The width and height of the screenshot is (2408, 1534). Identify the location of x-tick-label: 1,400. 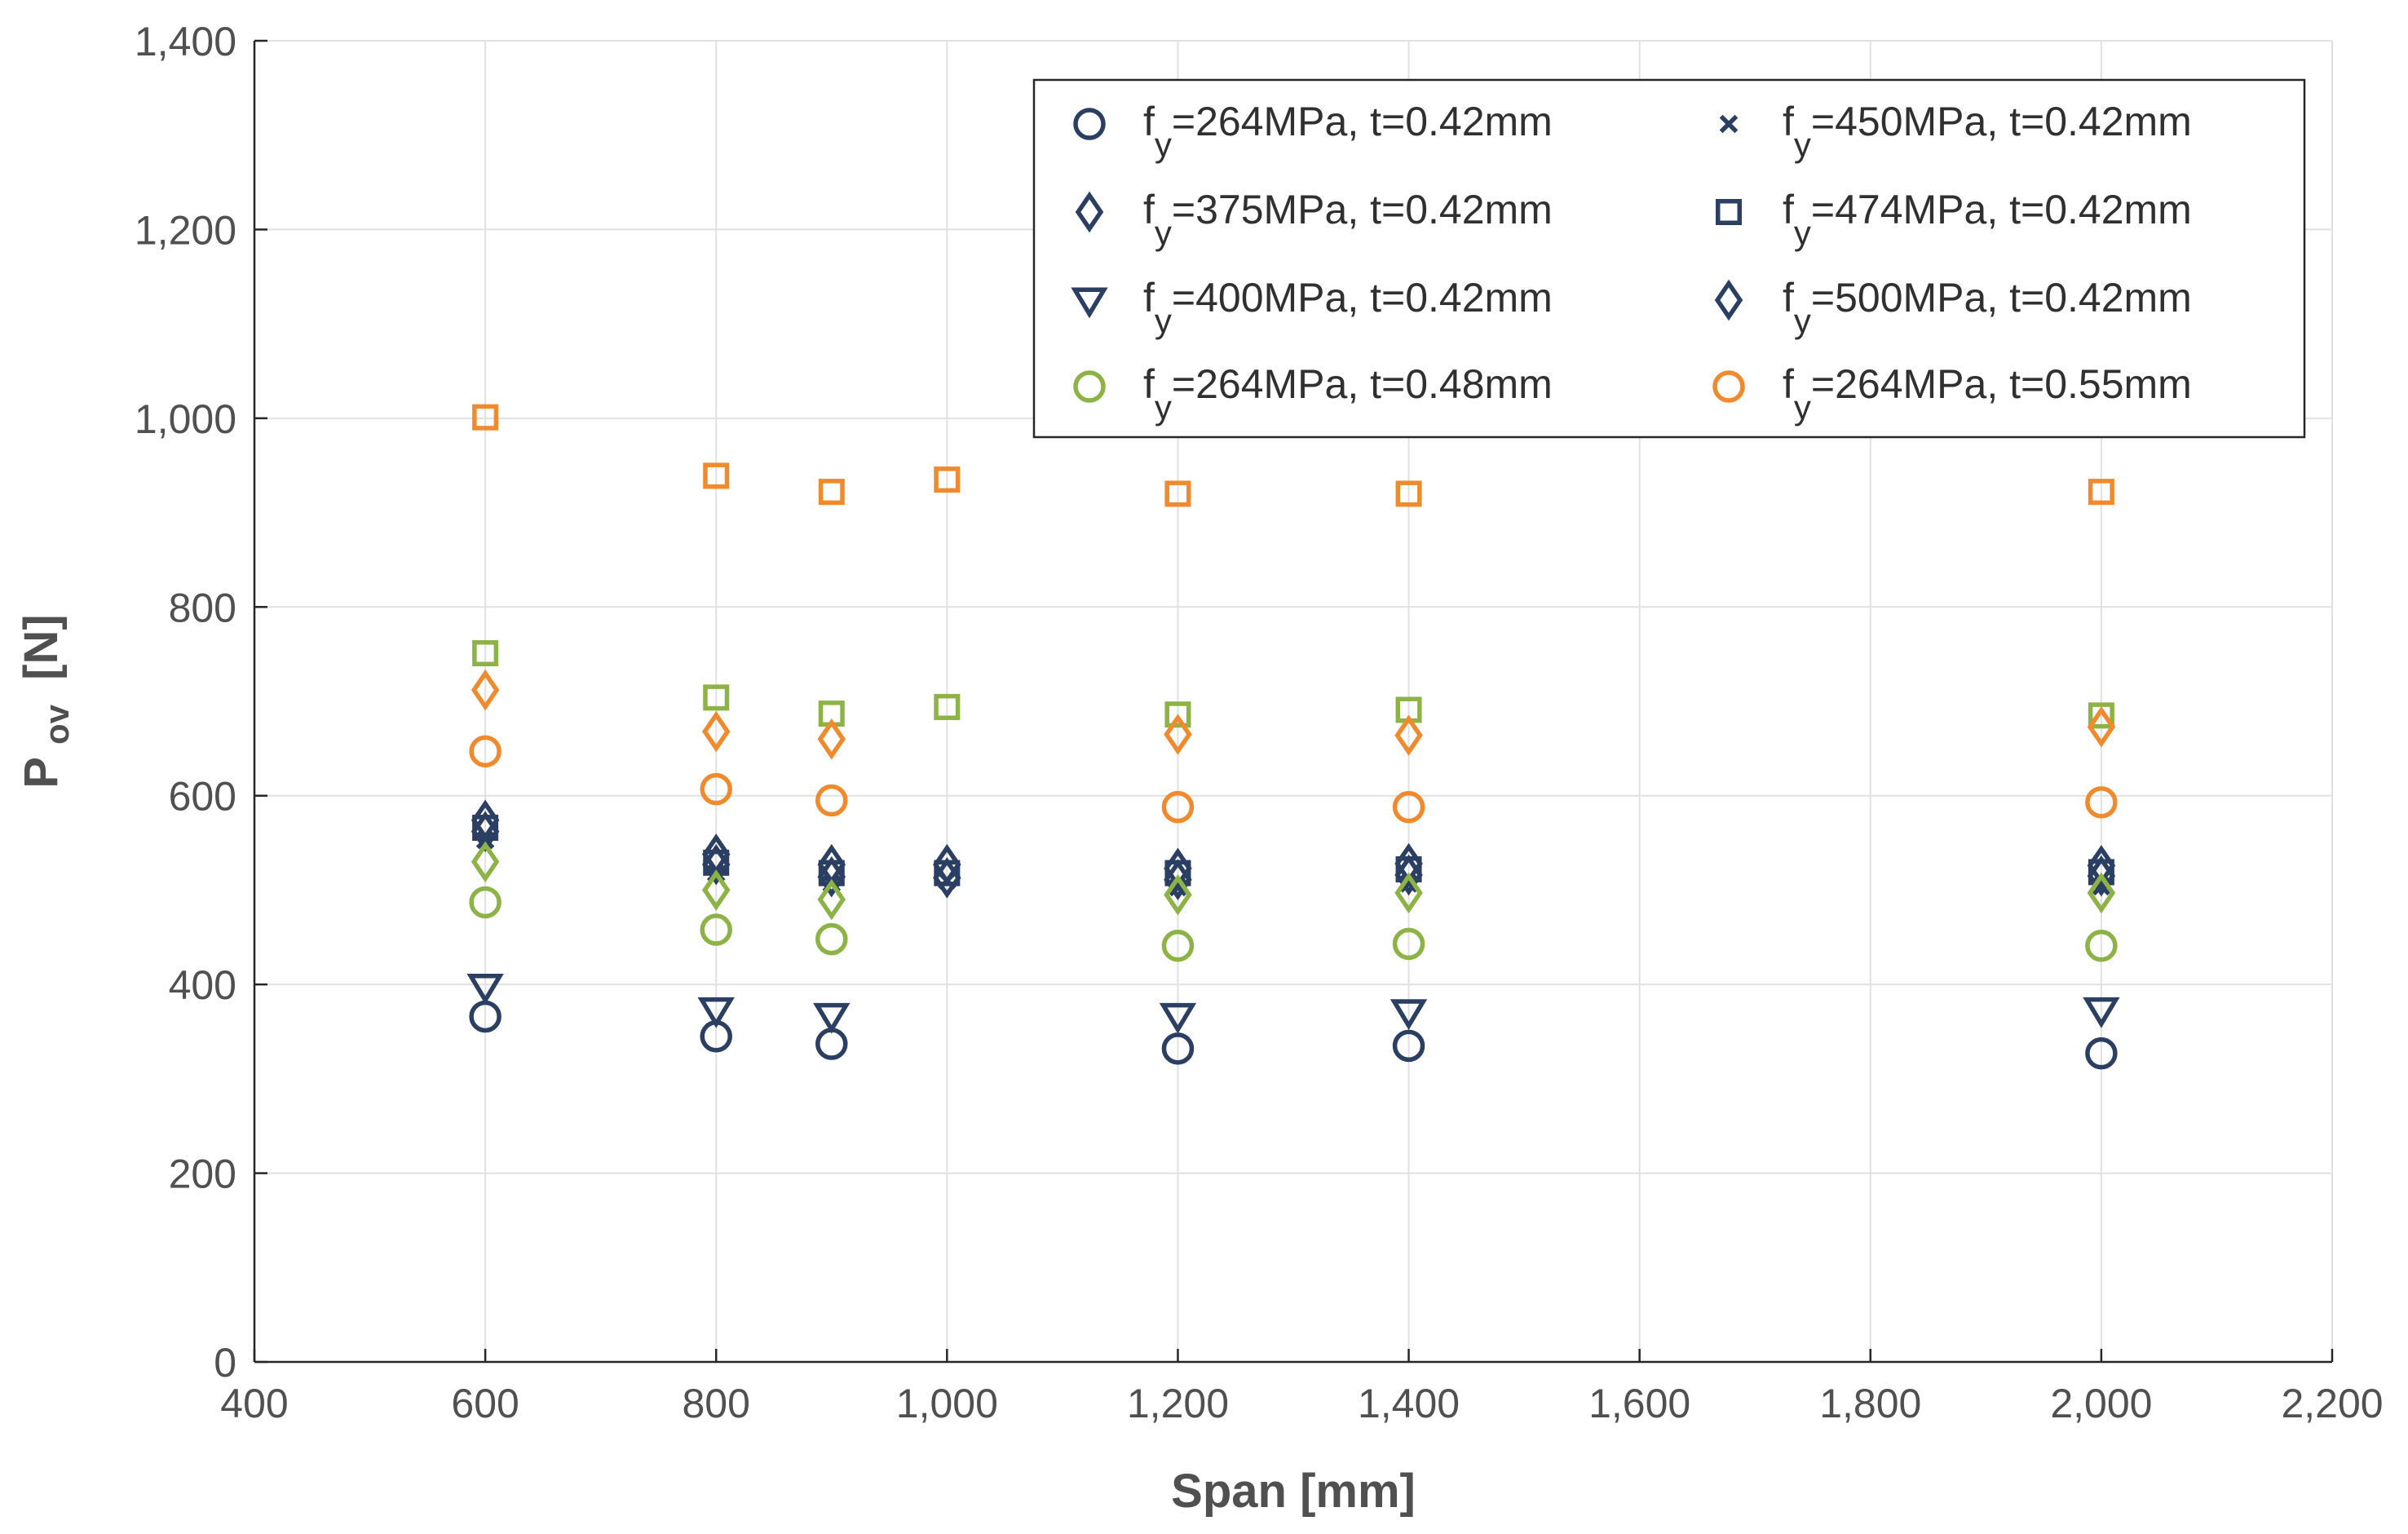
(1409, 1403).